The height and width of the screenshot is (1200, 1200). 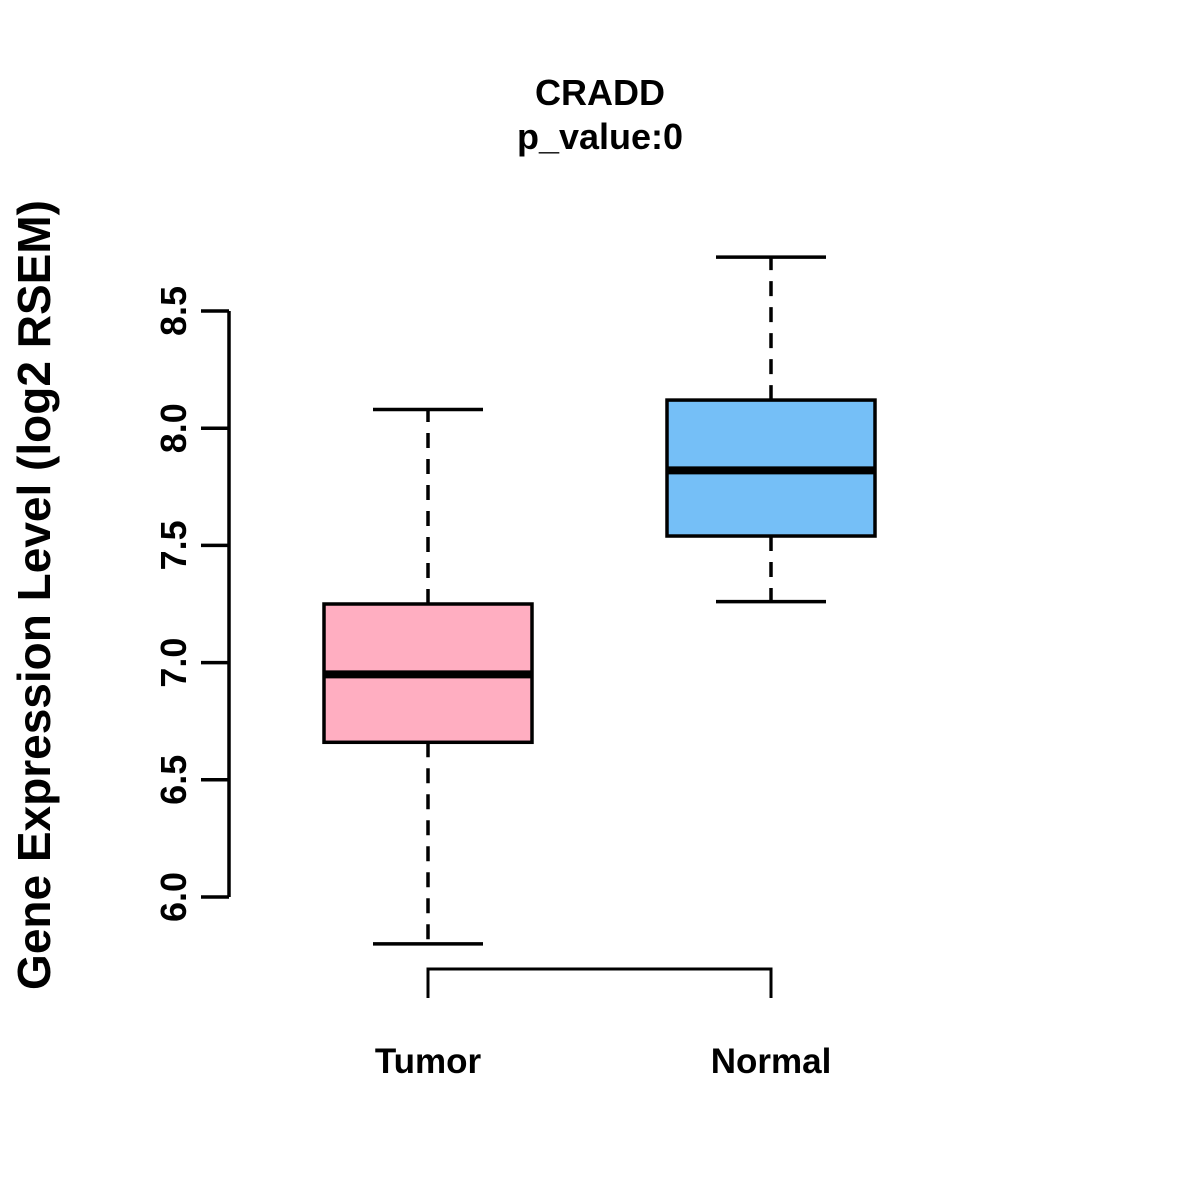 What do you see at coordinates (173, 311) in the screenshot?
I see `y-tick-label: 8.5` at bounding box center [173, 311].